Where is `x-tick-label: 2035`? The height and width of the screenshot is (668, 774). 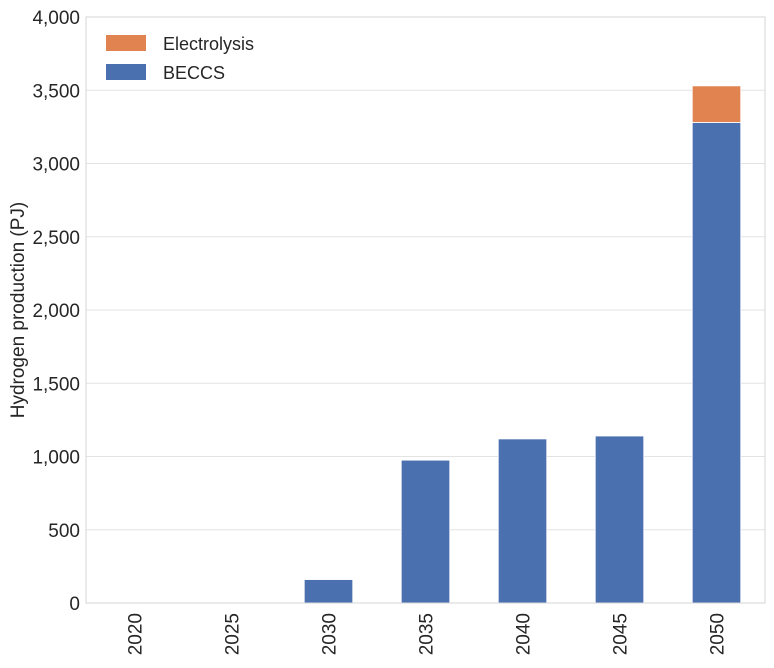 x-tick-label: 2035 is located at coordinates (427, 634).